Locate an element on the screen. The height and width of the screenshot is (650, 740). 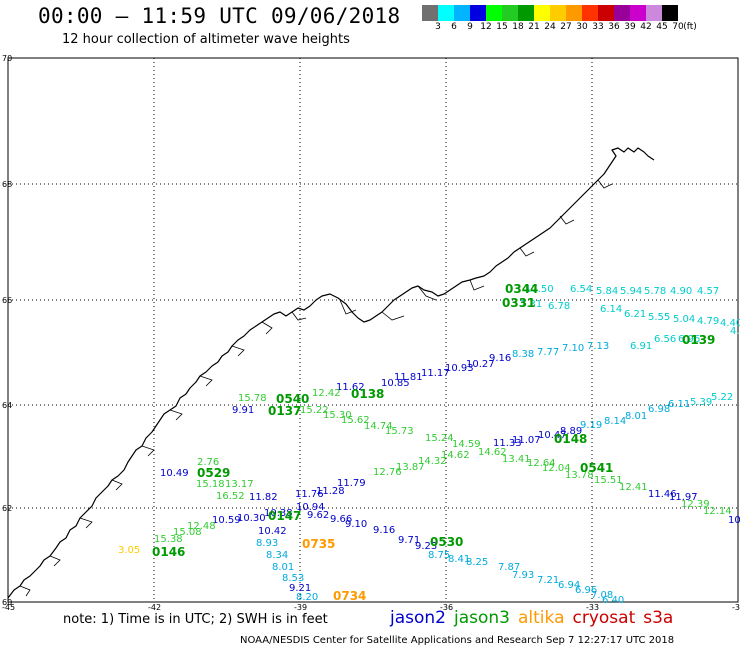
wave-height-value: 9.62 is located at coordinates (318, 515).